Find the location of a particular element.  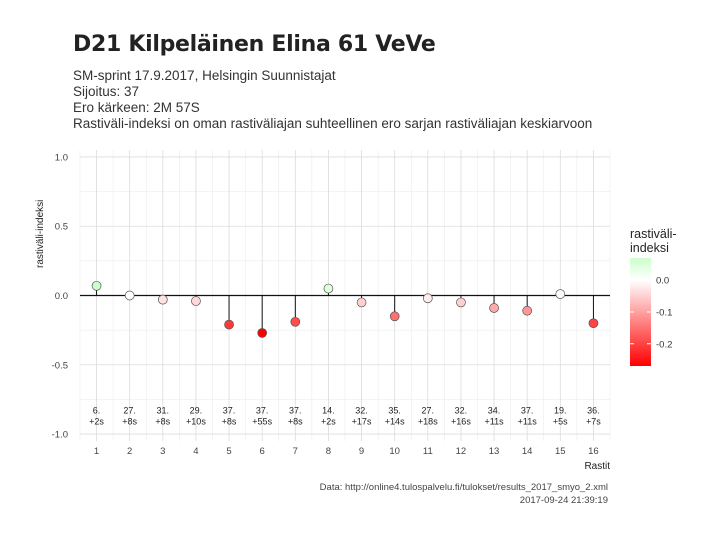

rank-label: 6. is located at coordinates (97, 410).